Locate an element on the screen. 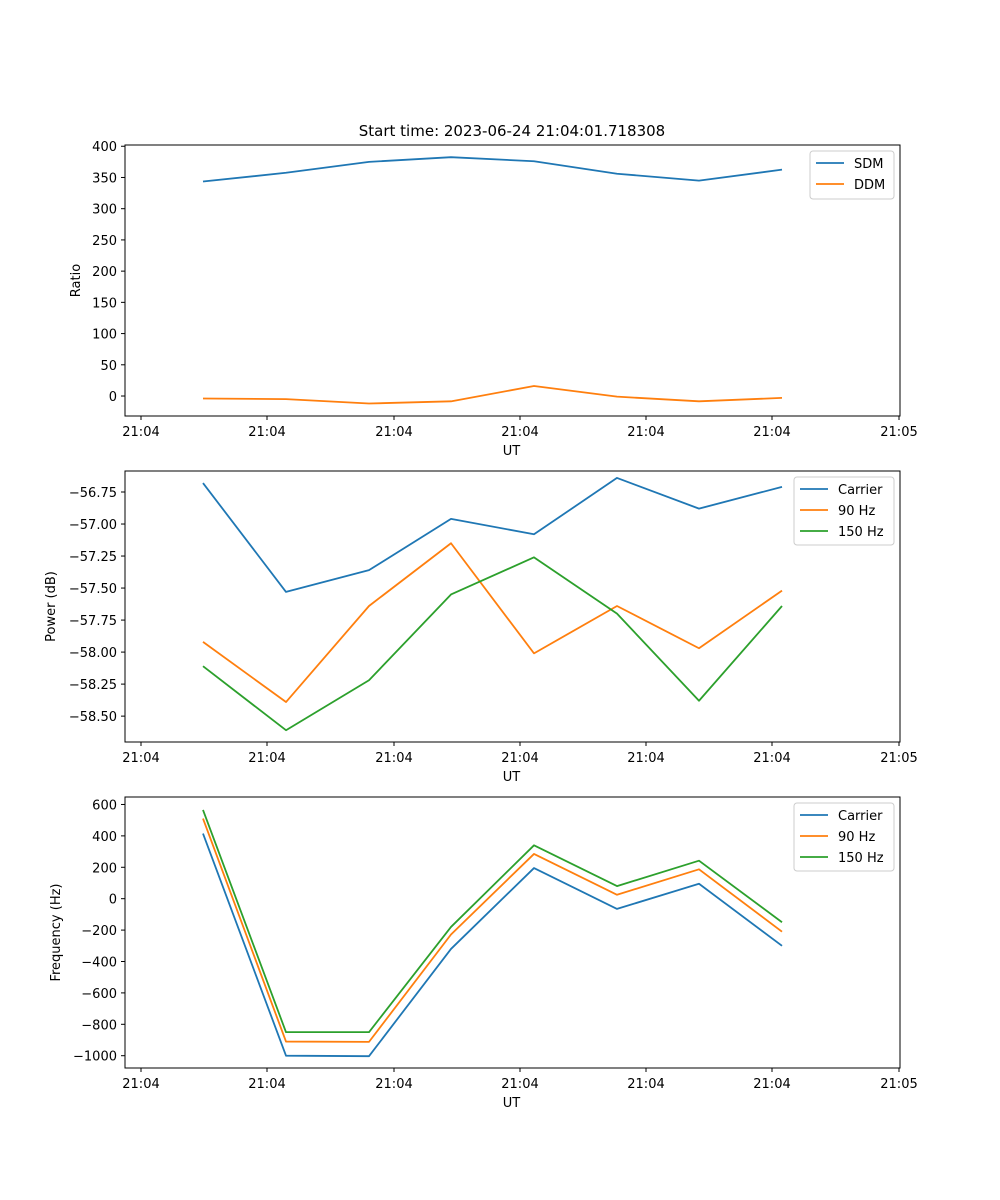 The image size is (1000, 1200). y-tick-label: −800 is located at coordinates (99, 1025).